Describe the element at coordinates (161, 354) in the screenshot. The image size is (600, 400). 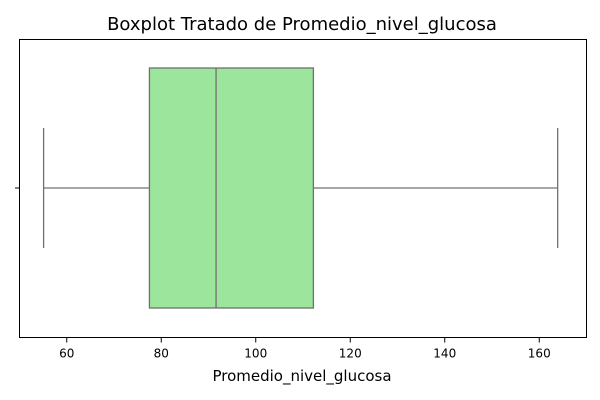
I see `x-tick-label: 80` at that location.